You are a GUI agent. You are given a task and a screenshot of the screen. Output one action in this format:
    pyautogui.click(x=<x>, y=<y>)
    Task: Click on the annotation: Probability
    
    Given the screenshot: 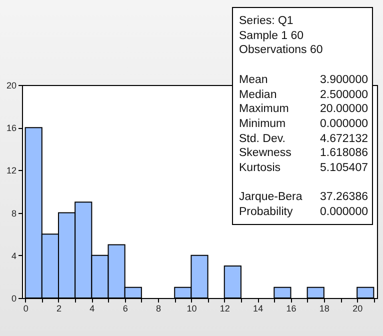 What is the action you would take?
    pyautogui.click(x=266, y=212)
    